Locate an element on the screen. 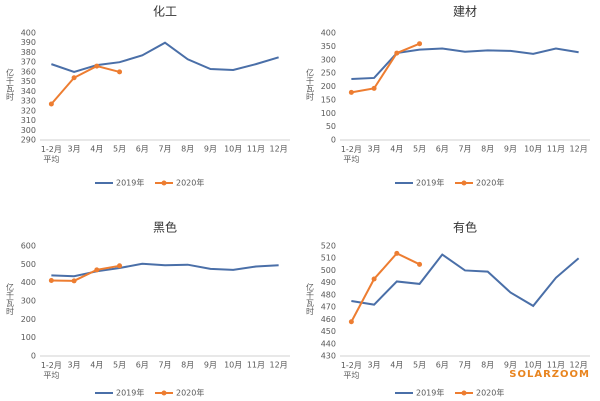 The width and height of the screenshot is (600, 401). y-tick-label: 350 is located at coordinates (328, 46).